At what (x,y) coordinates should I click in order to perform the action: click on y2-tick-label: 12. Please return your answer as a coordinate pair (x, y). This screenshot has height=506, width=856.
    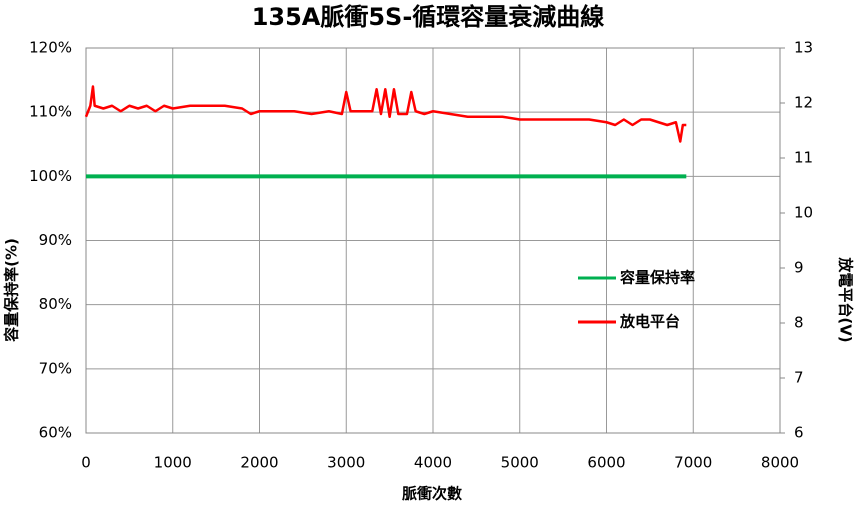
    Looking at the image, I should click on (803, 103).